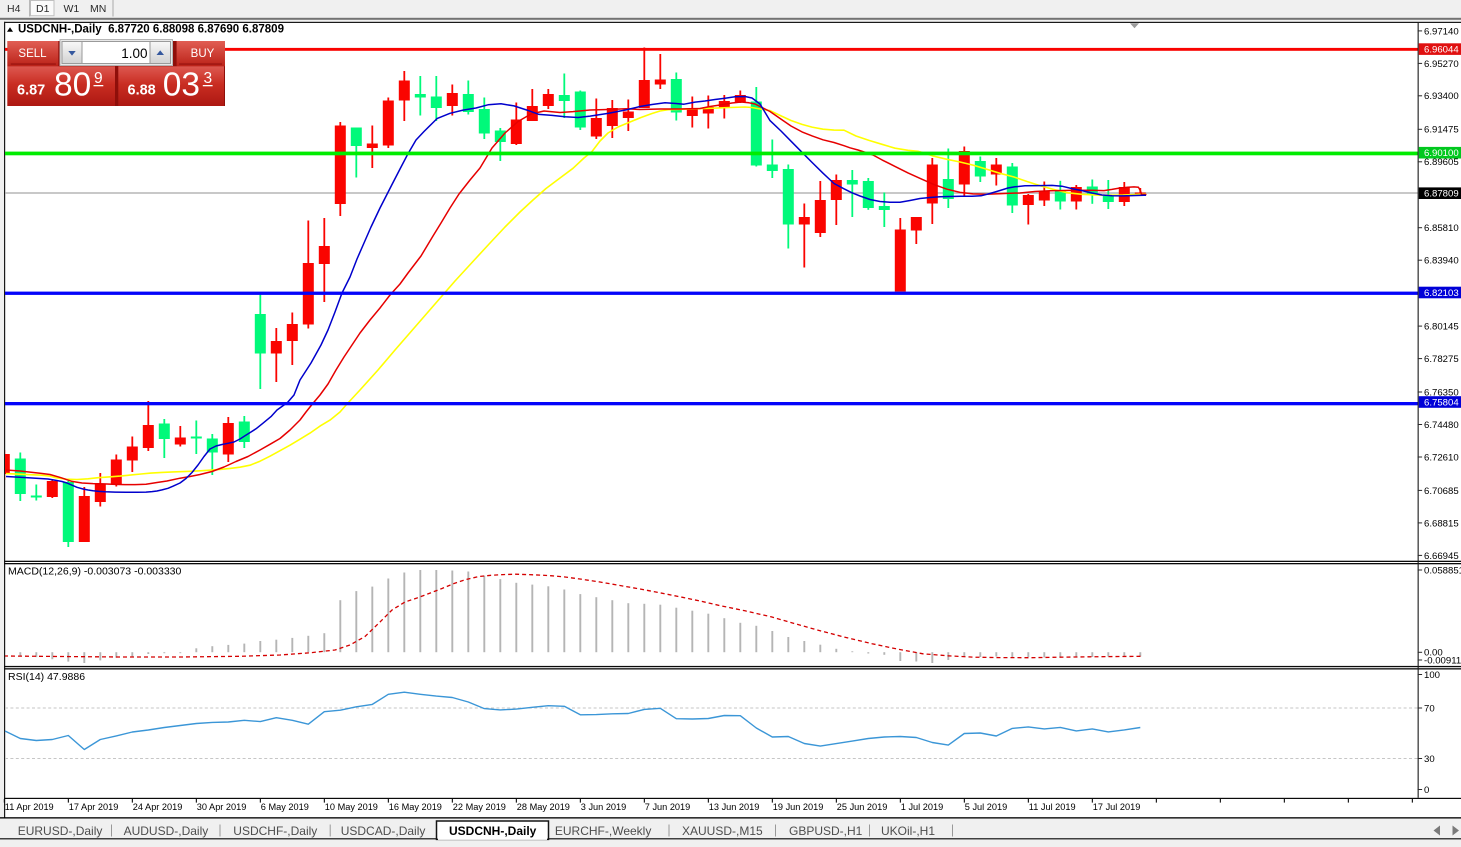  What do you see at coordinates (862, 807) in the screenshot?
I see `svg-text: 25 Jun 2019` at bounding box center [862, 807].